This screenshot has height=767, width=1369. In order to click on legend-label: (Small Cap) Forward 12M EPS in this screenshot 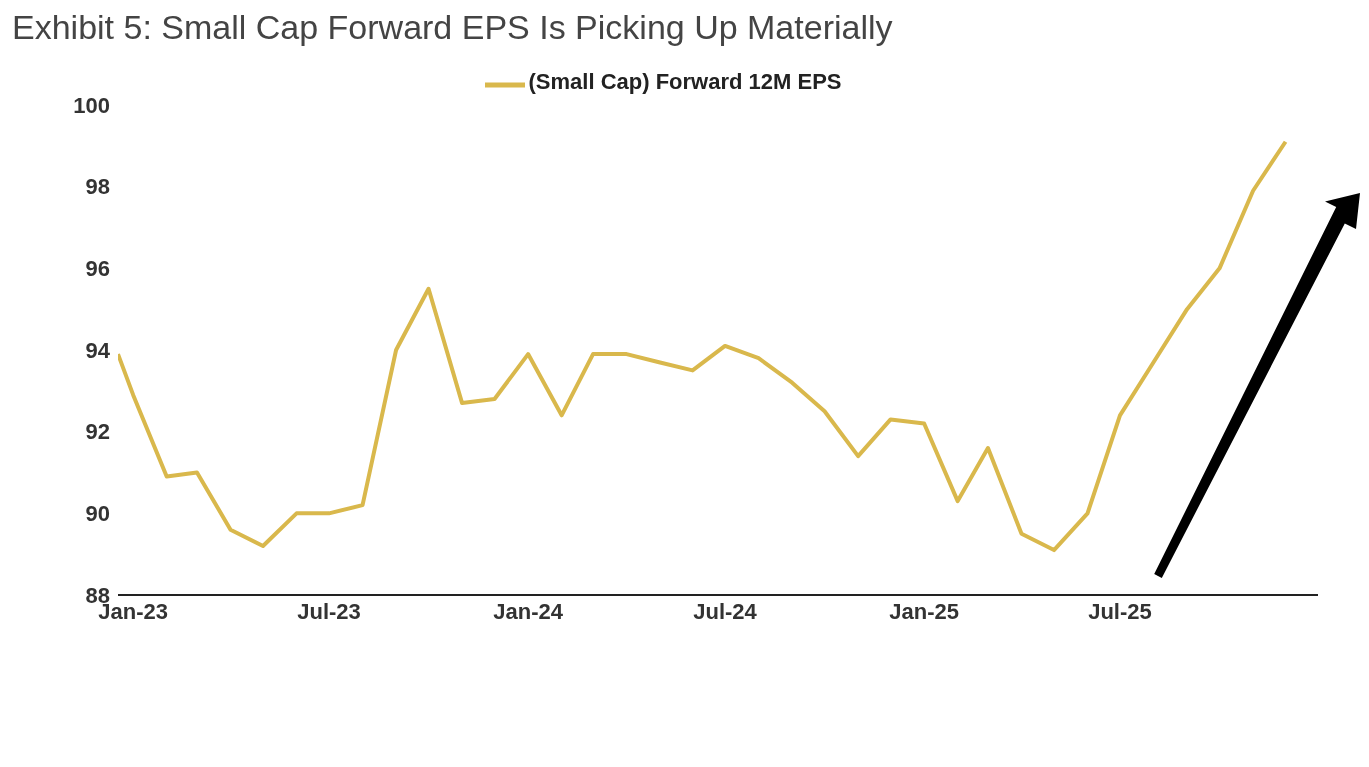, I will do `click(685, 82)`.